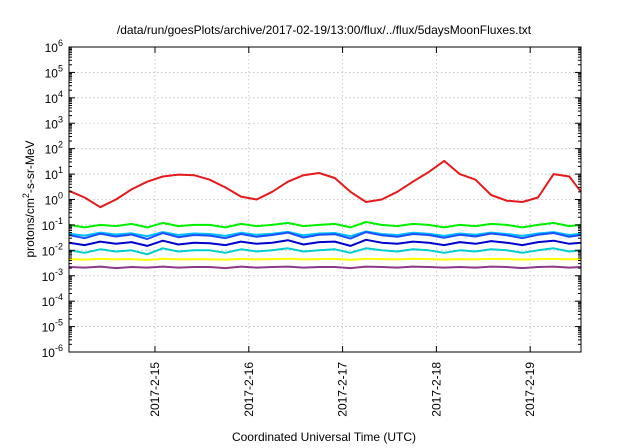  What do you see at coordinates (59, 246) in the screenshot?
I see `y-tick-label-exponent: -2` at bounding box center [59, 246].